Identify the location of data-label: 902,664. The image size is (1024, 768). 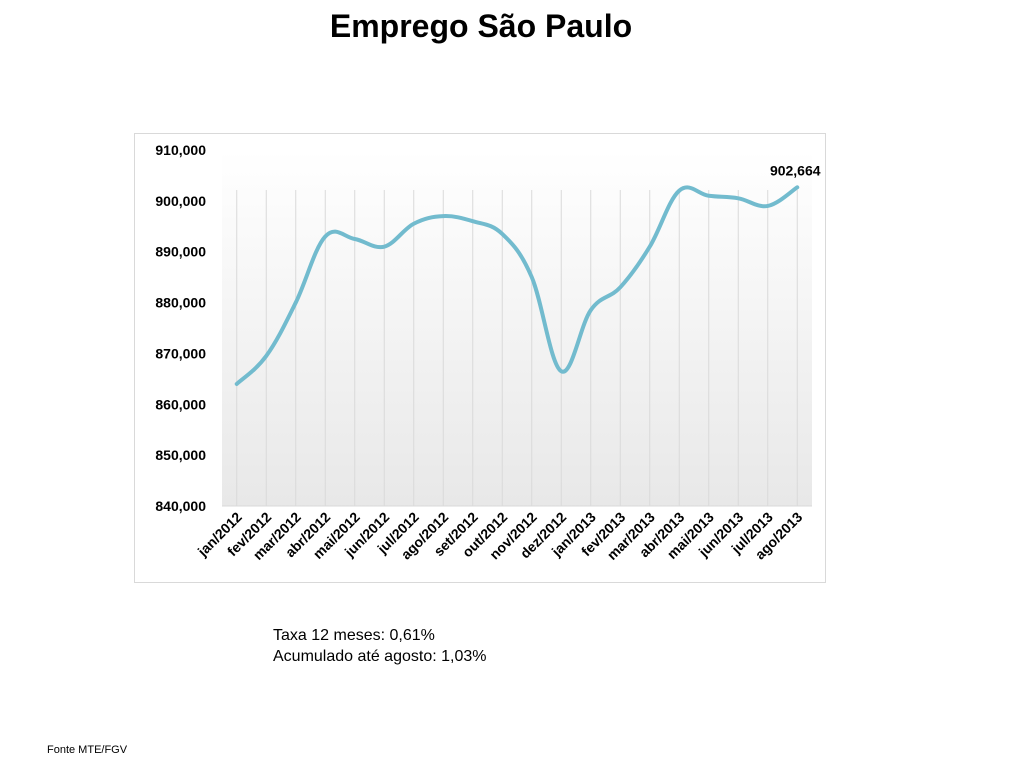
(795, 170).